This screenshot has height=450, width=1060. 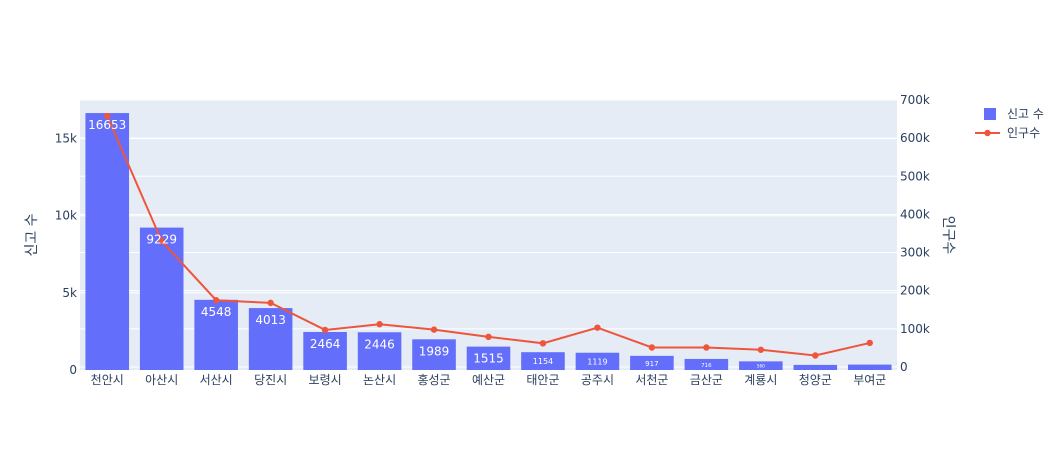 I want to click on x-tick-label: 예산군, so click(x=488, y=380).